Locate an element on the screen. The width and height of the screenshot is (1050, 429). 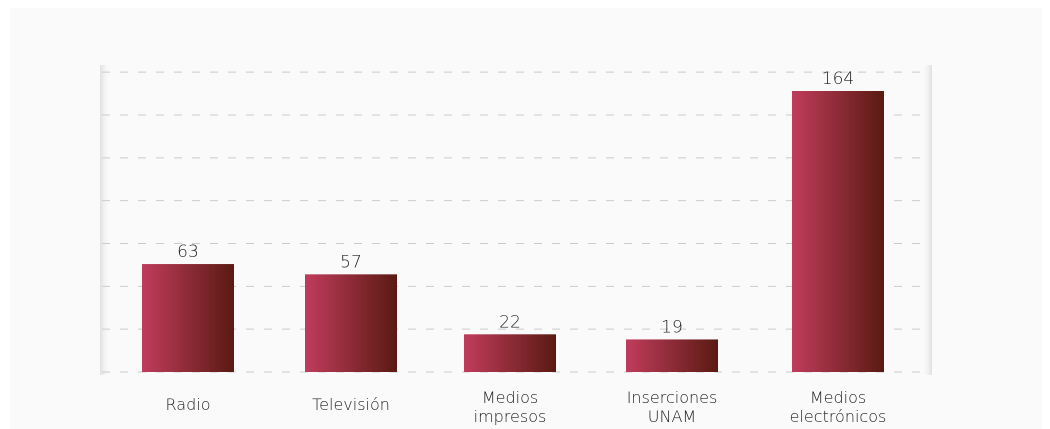
bar-value-label: 63 is located at coordinates (188, 252).